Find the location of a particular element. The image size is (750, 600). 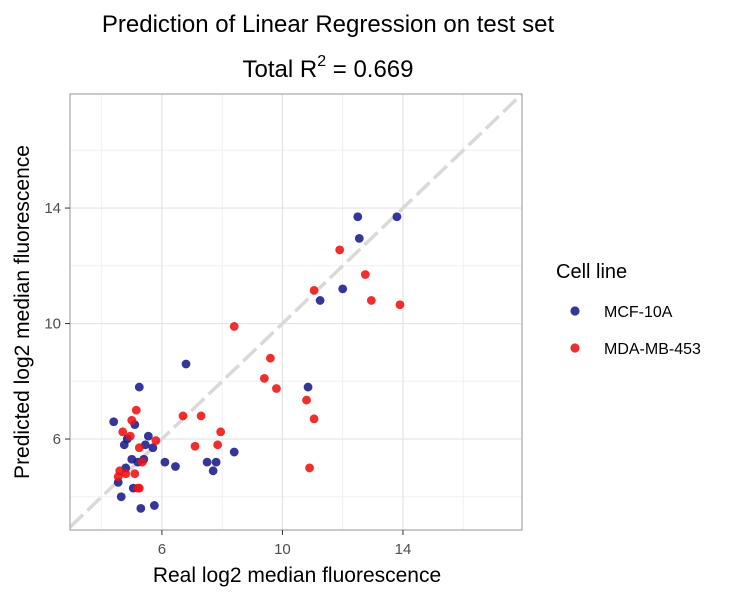

chart-subtitle: Total R2 = 0.669 is located at coordinates (327, 68).